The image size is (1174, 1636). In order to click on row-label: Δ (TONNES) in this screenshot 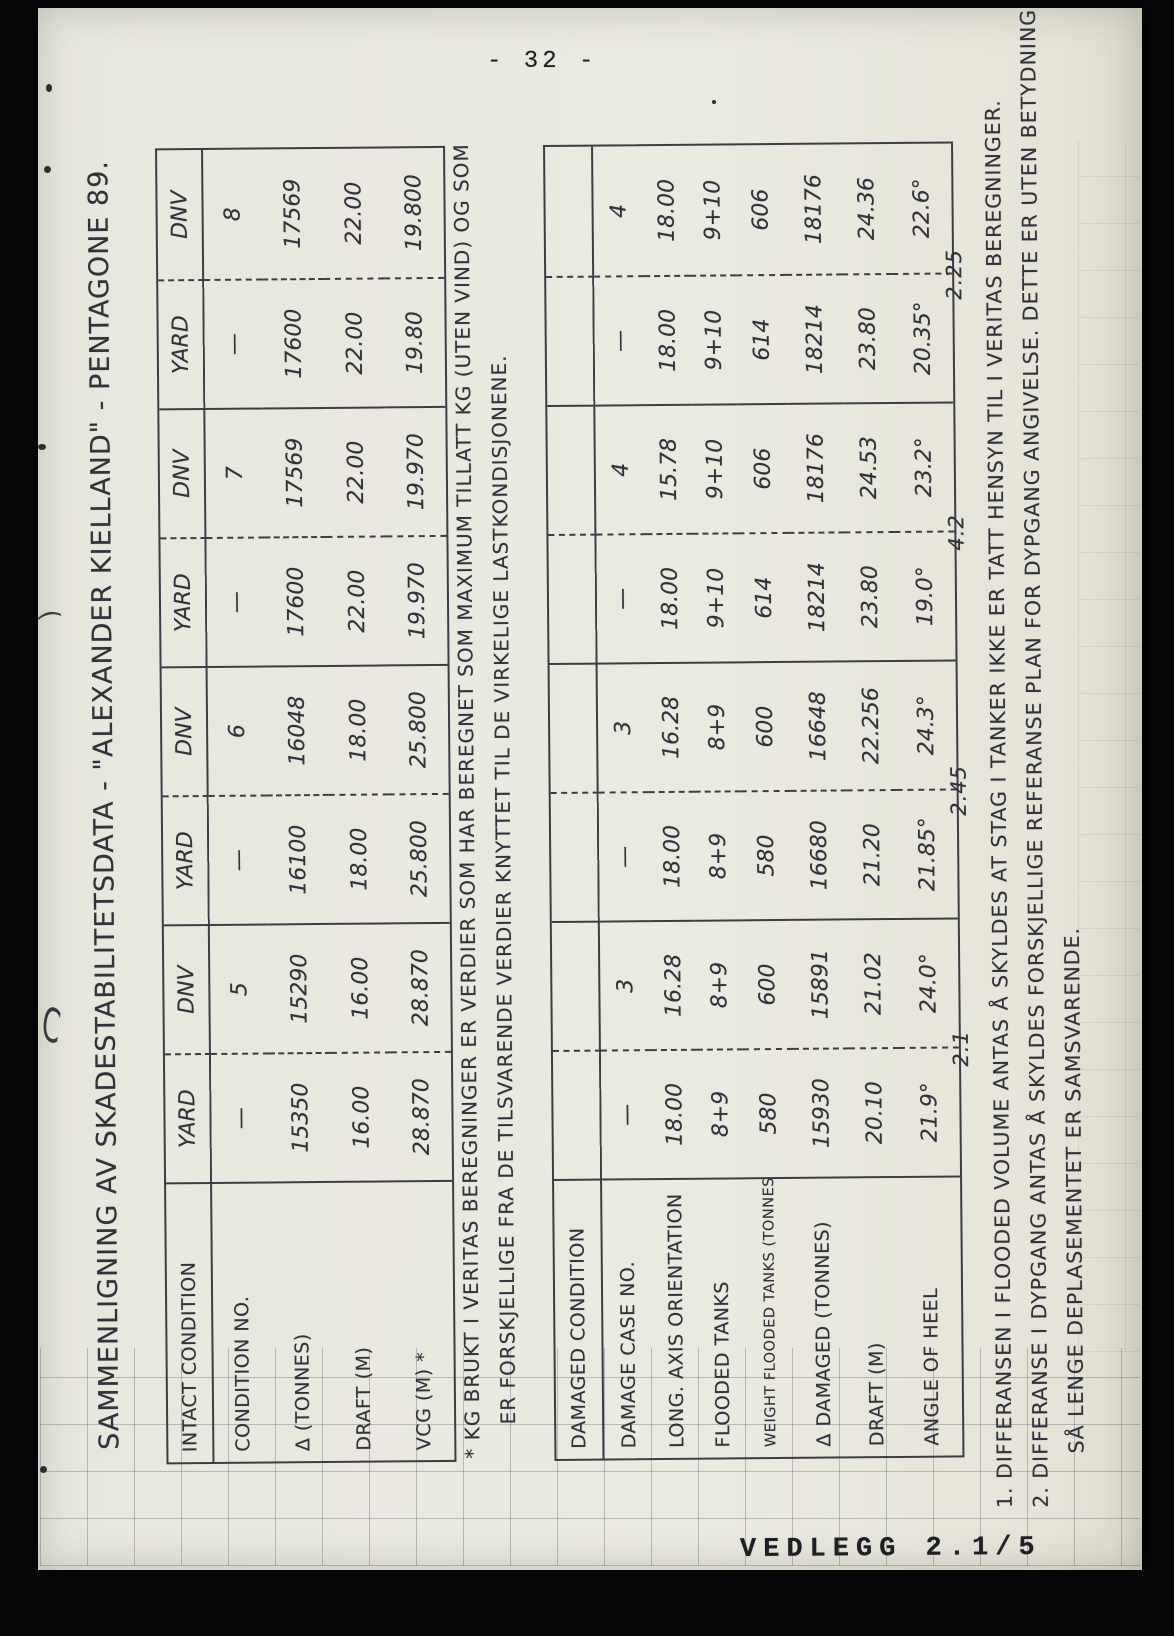, I will do `click(302, 1321)`.